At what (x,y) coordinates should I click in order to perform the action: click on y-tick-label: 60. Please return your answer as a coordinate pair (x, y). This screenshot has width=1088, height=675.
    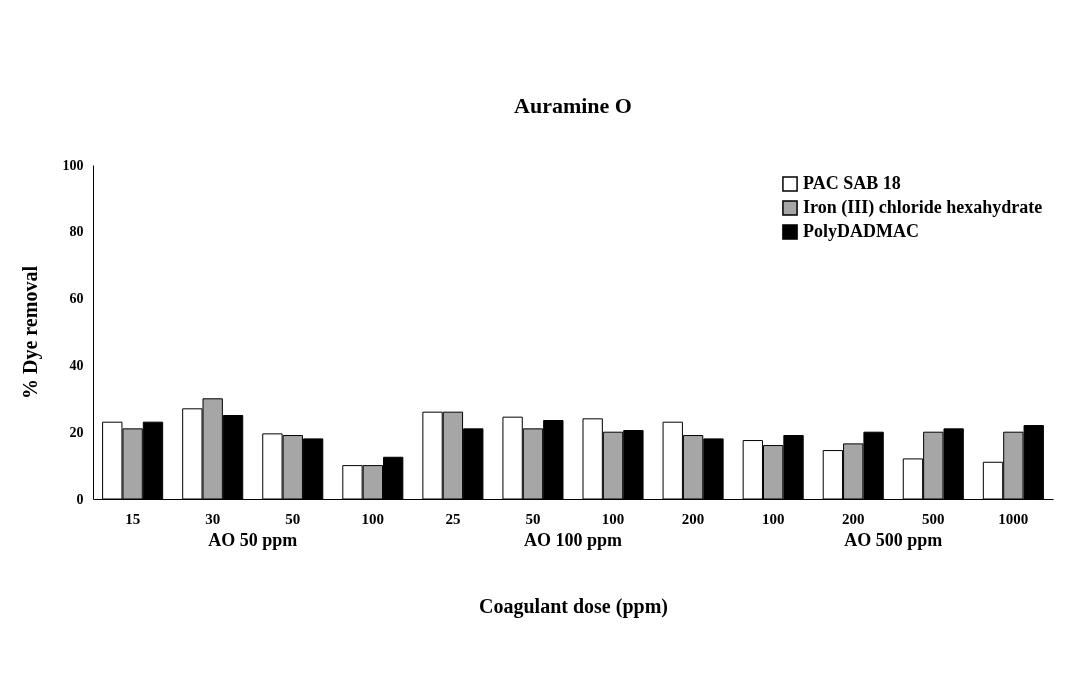
    Looking at the image, I should click on (76, 299).